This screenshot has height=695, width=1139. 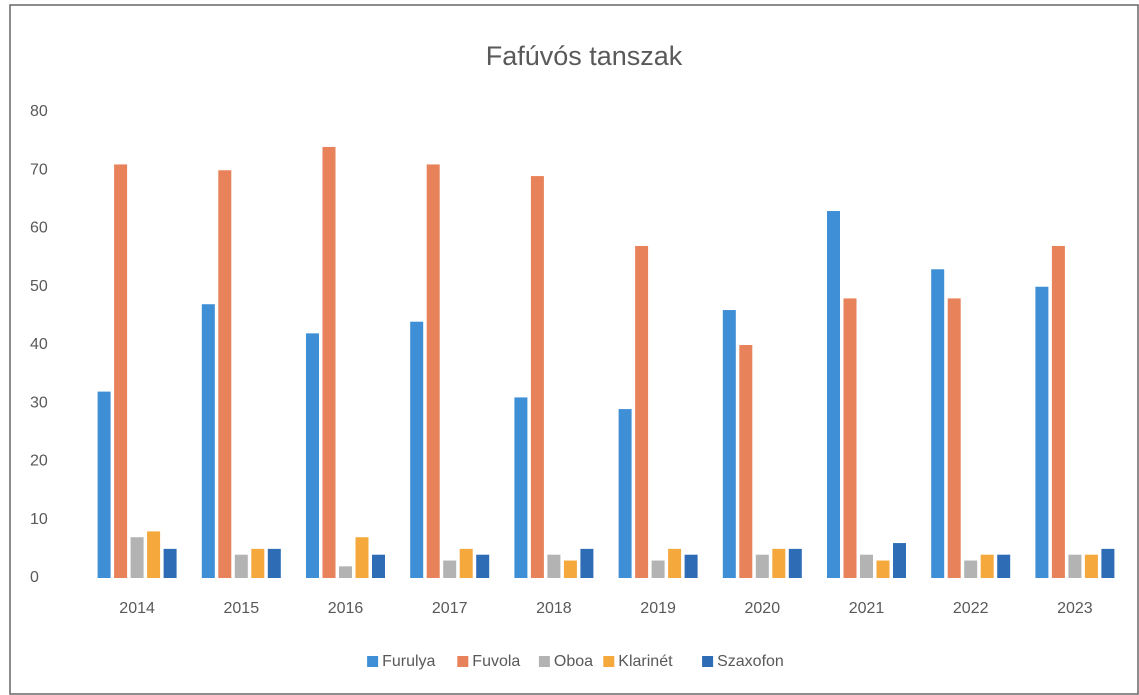 I want to click on legend-label: Fuvola, so click(x=496, y=661).